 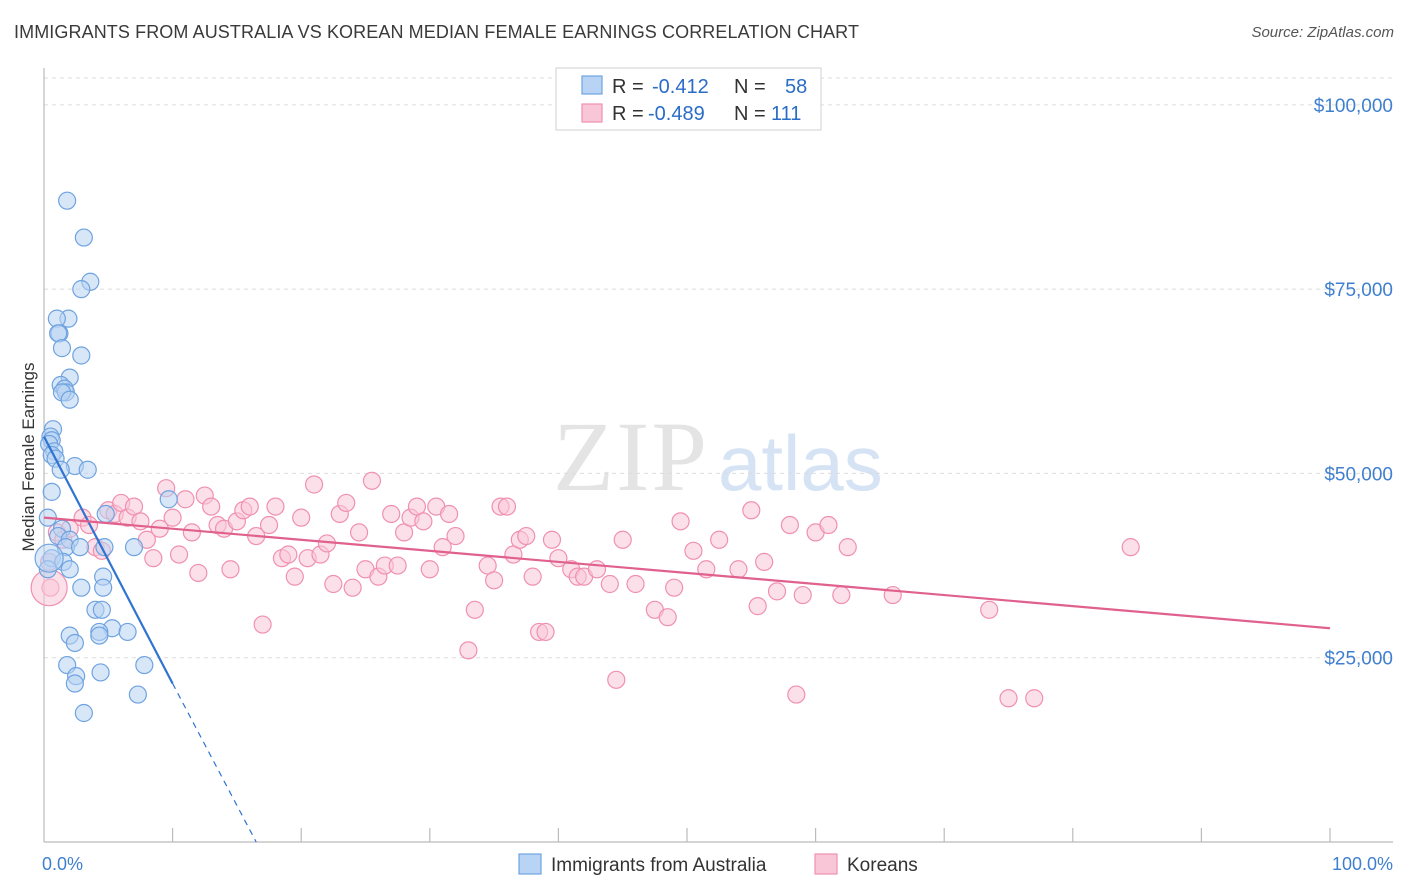 I want to click on legend-r-label-australia: R =, so click(x=628, y=87).